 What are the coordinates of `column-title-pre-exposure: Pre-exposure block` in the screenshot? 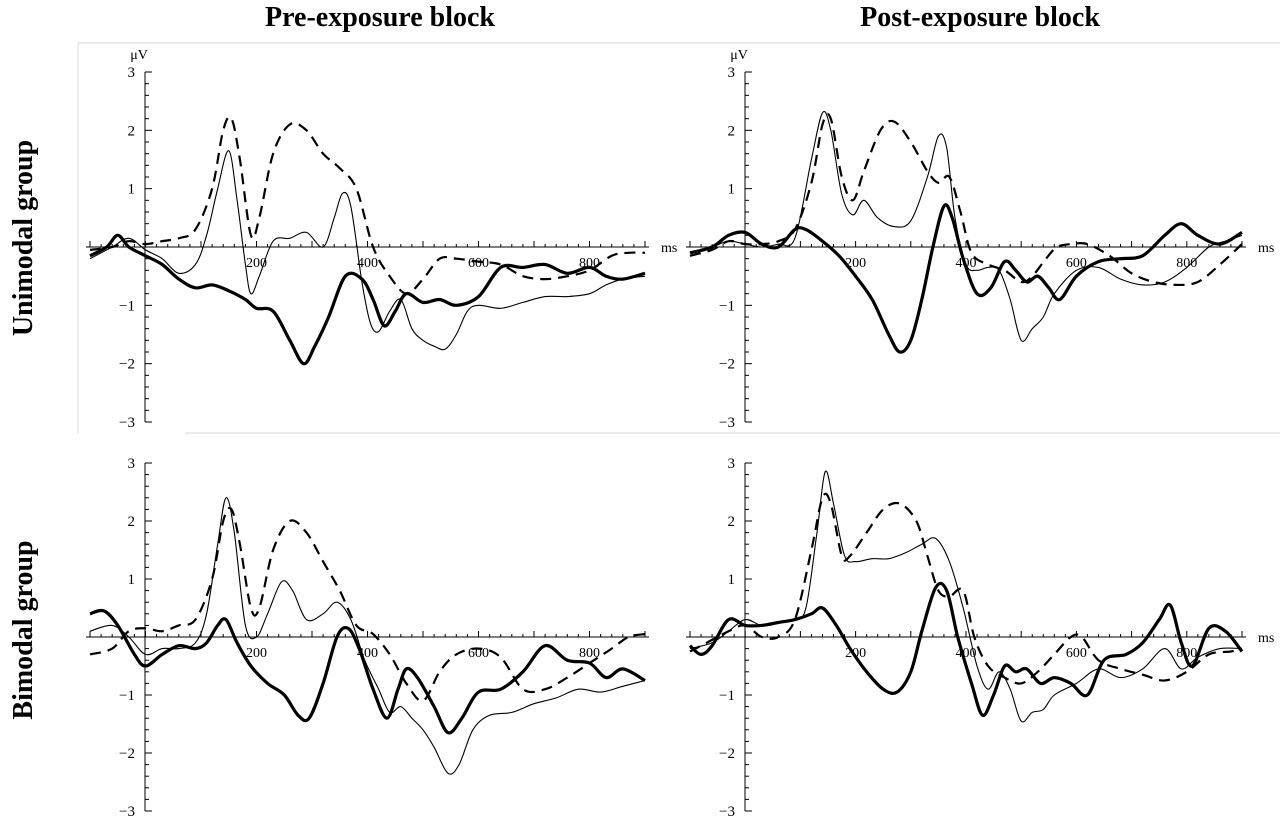 It's located at (380, 17).